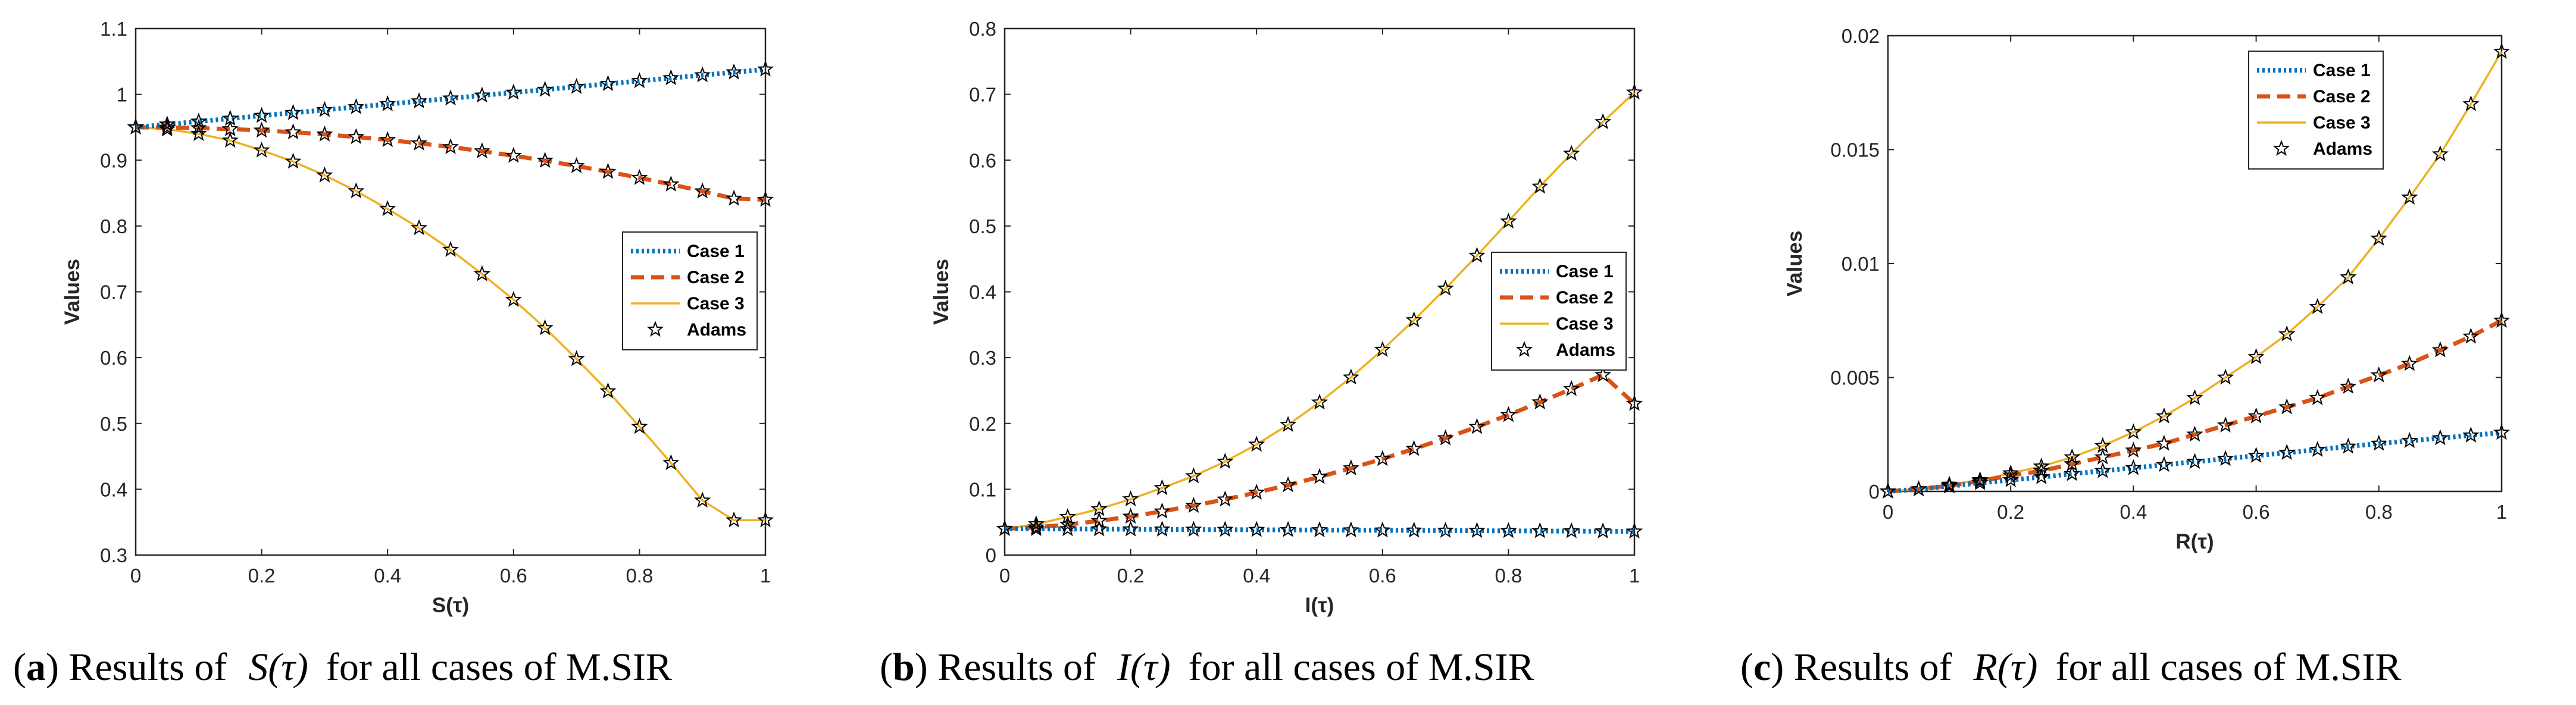 This screenshot has width=2576, height=705. I want to click on y-tick-label: 0.02, so click(1861, 36).